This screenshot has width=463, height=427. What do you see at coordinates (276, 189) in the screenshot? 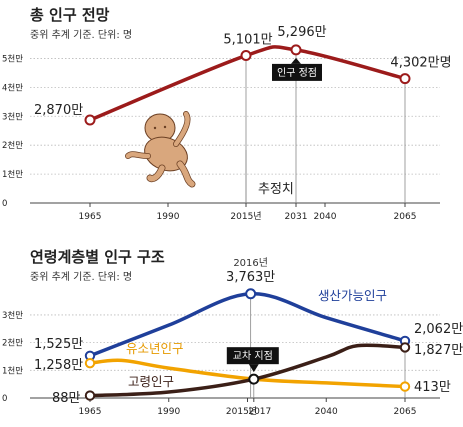
I see `projection-label: 추정치` at bounding box center [276, 189].